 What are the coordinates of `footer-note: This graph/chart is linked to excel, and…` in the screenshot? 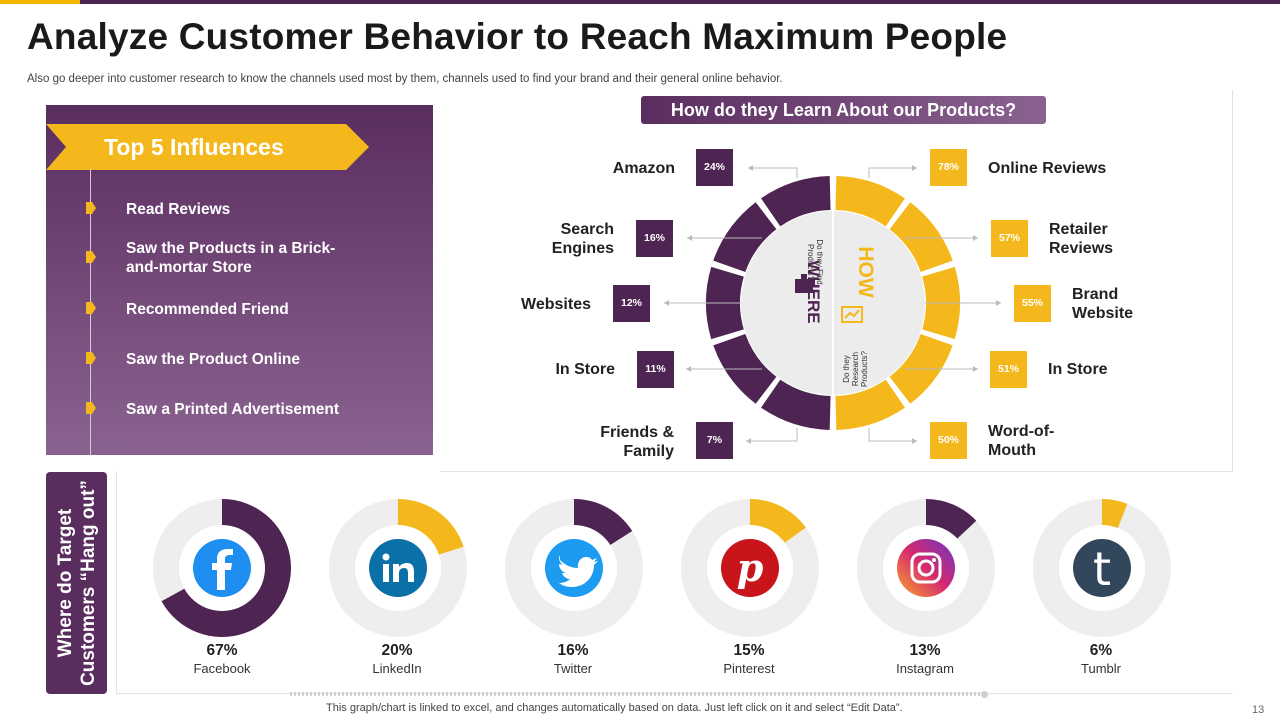 It's located at (614, 708).